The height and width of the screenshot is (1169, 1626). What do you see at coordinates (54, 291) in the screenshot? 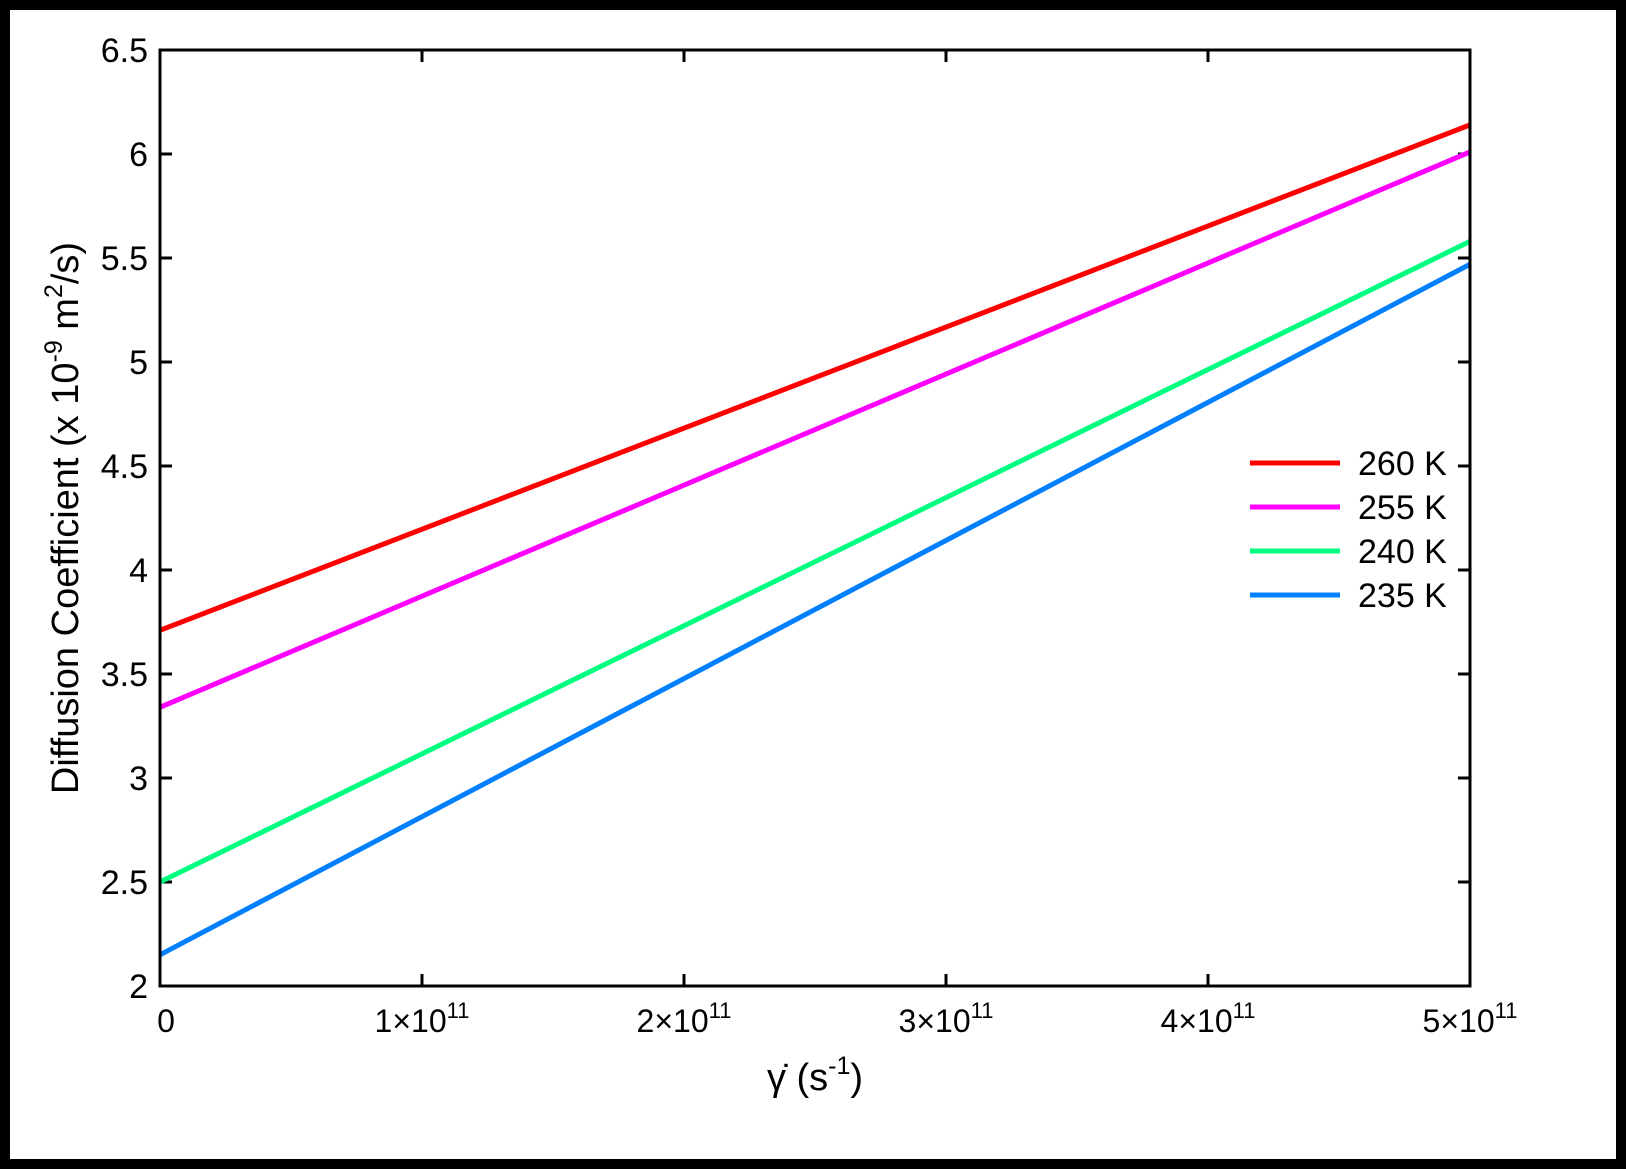
I see `y-axis-label-sup2: 2` at bounding box center [54, 291].